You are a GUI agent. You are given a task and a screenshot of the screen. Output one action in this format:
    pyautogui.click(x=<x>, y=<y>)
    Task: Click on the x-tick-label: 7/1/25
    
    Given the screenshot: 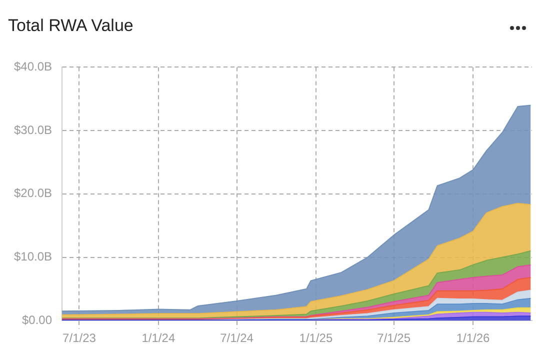 What is the action you would take?
    pyautogui.click(x=394, y=338)
    